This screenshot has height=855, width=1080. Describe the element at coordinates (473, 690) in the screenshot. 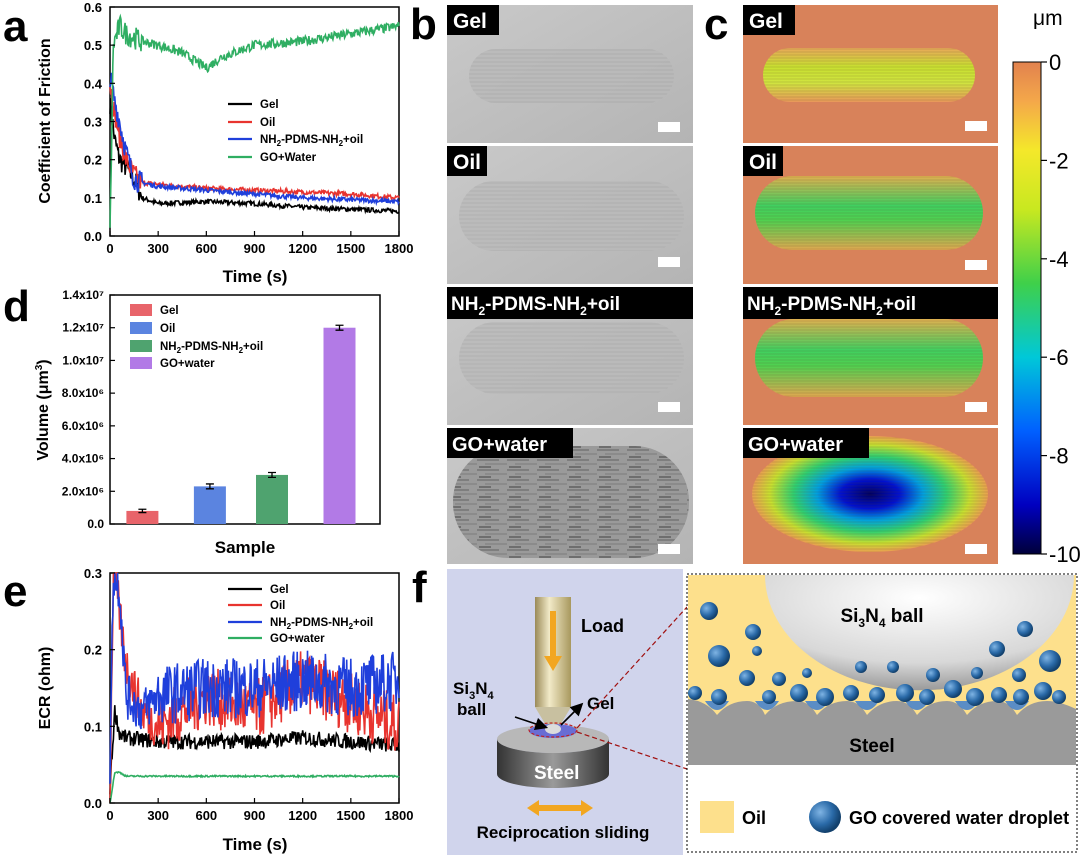

I see `label-si3n4: Si3N4` at that location.